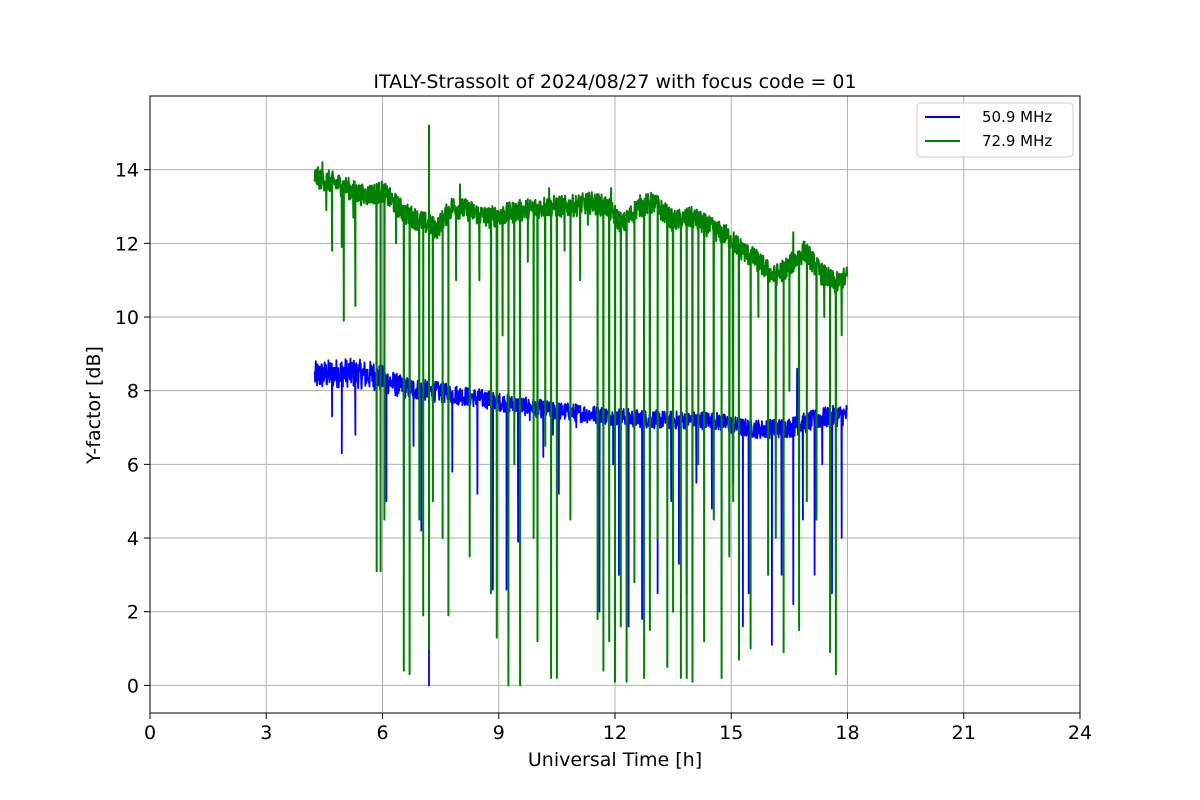 Image resolution: width=1200 pixels, height=800 pixels. What do you see at coordinates (150, 733) in the screenshot?
I see `x-tick-label: 0` at bounding box center [150, 733].